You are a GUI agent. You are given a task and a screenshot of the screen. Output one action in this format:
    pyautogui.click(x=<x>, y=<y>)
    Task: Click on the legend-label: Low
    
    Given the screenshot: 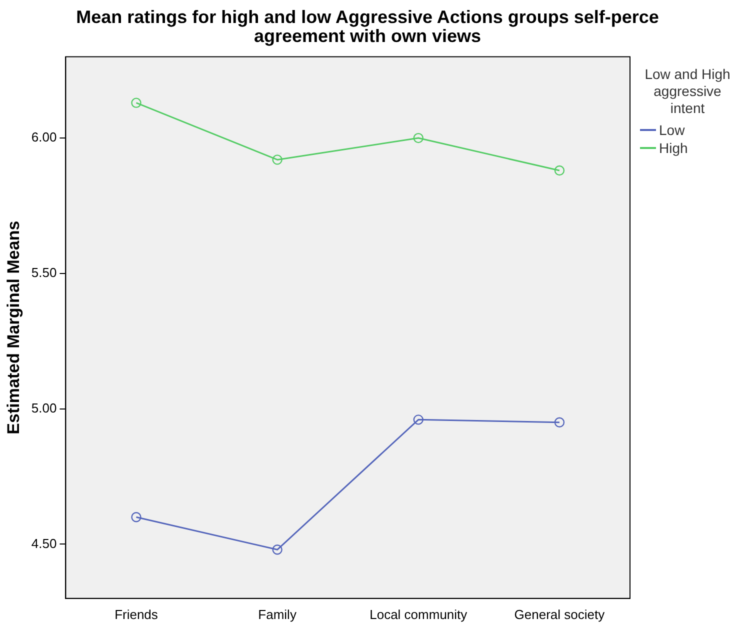 What is the action you would take?
    pyautogui.click(x=672, y=130)
    